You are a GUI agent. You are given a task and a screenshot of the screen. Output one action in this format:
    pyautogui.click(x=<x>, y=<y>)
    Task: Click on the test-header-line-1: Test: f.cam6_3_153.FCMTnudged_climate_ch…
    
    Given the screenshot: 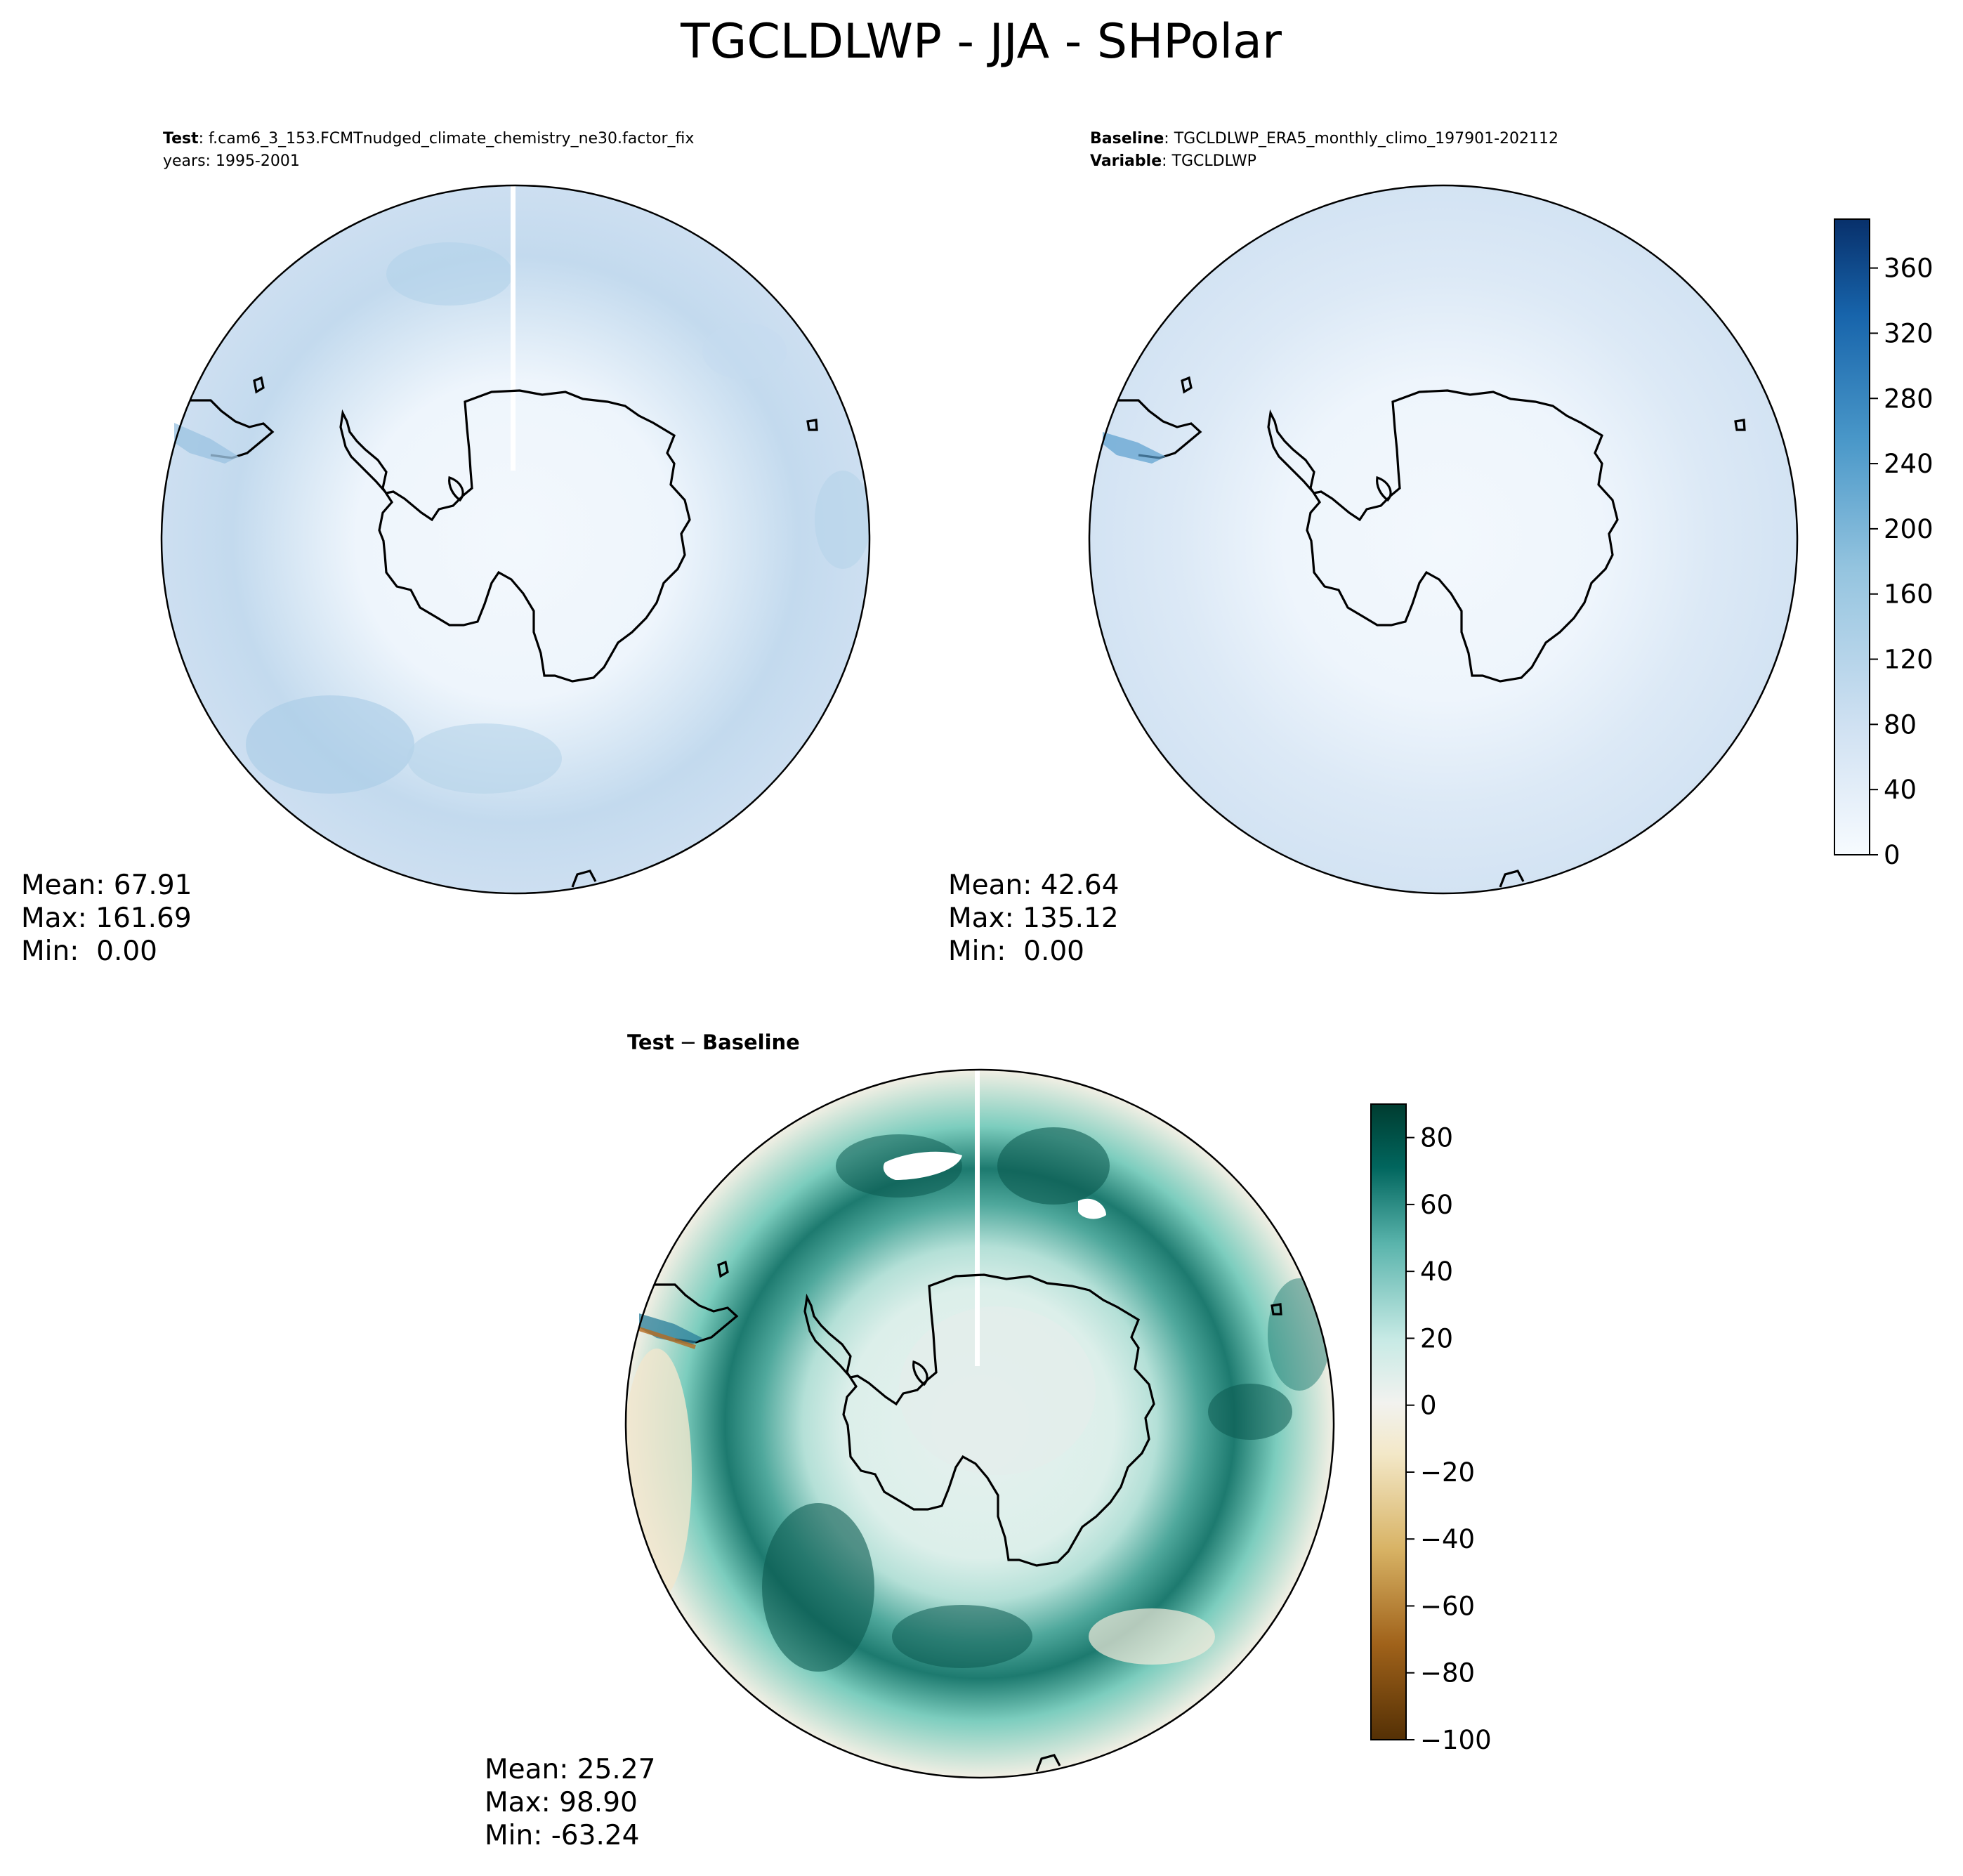 What is the action you would take?
    pyautogui.click(x=428, y=138)
    